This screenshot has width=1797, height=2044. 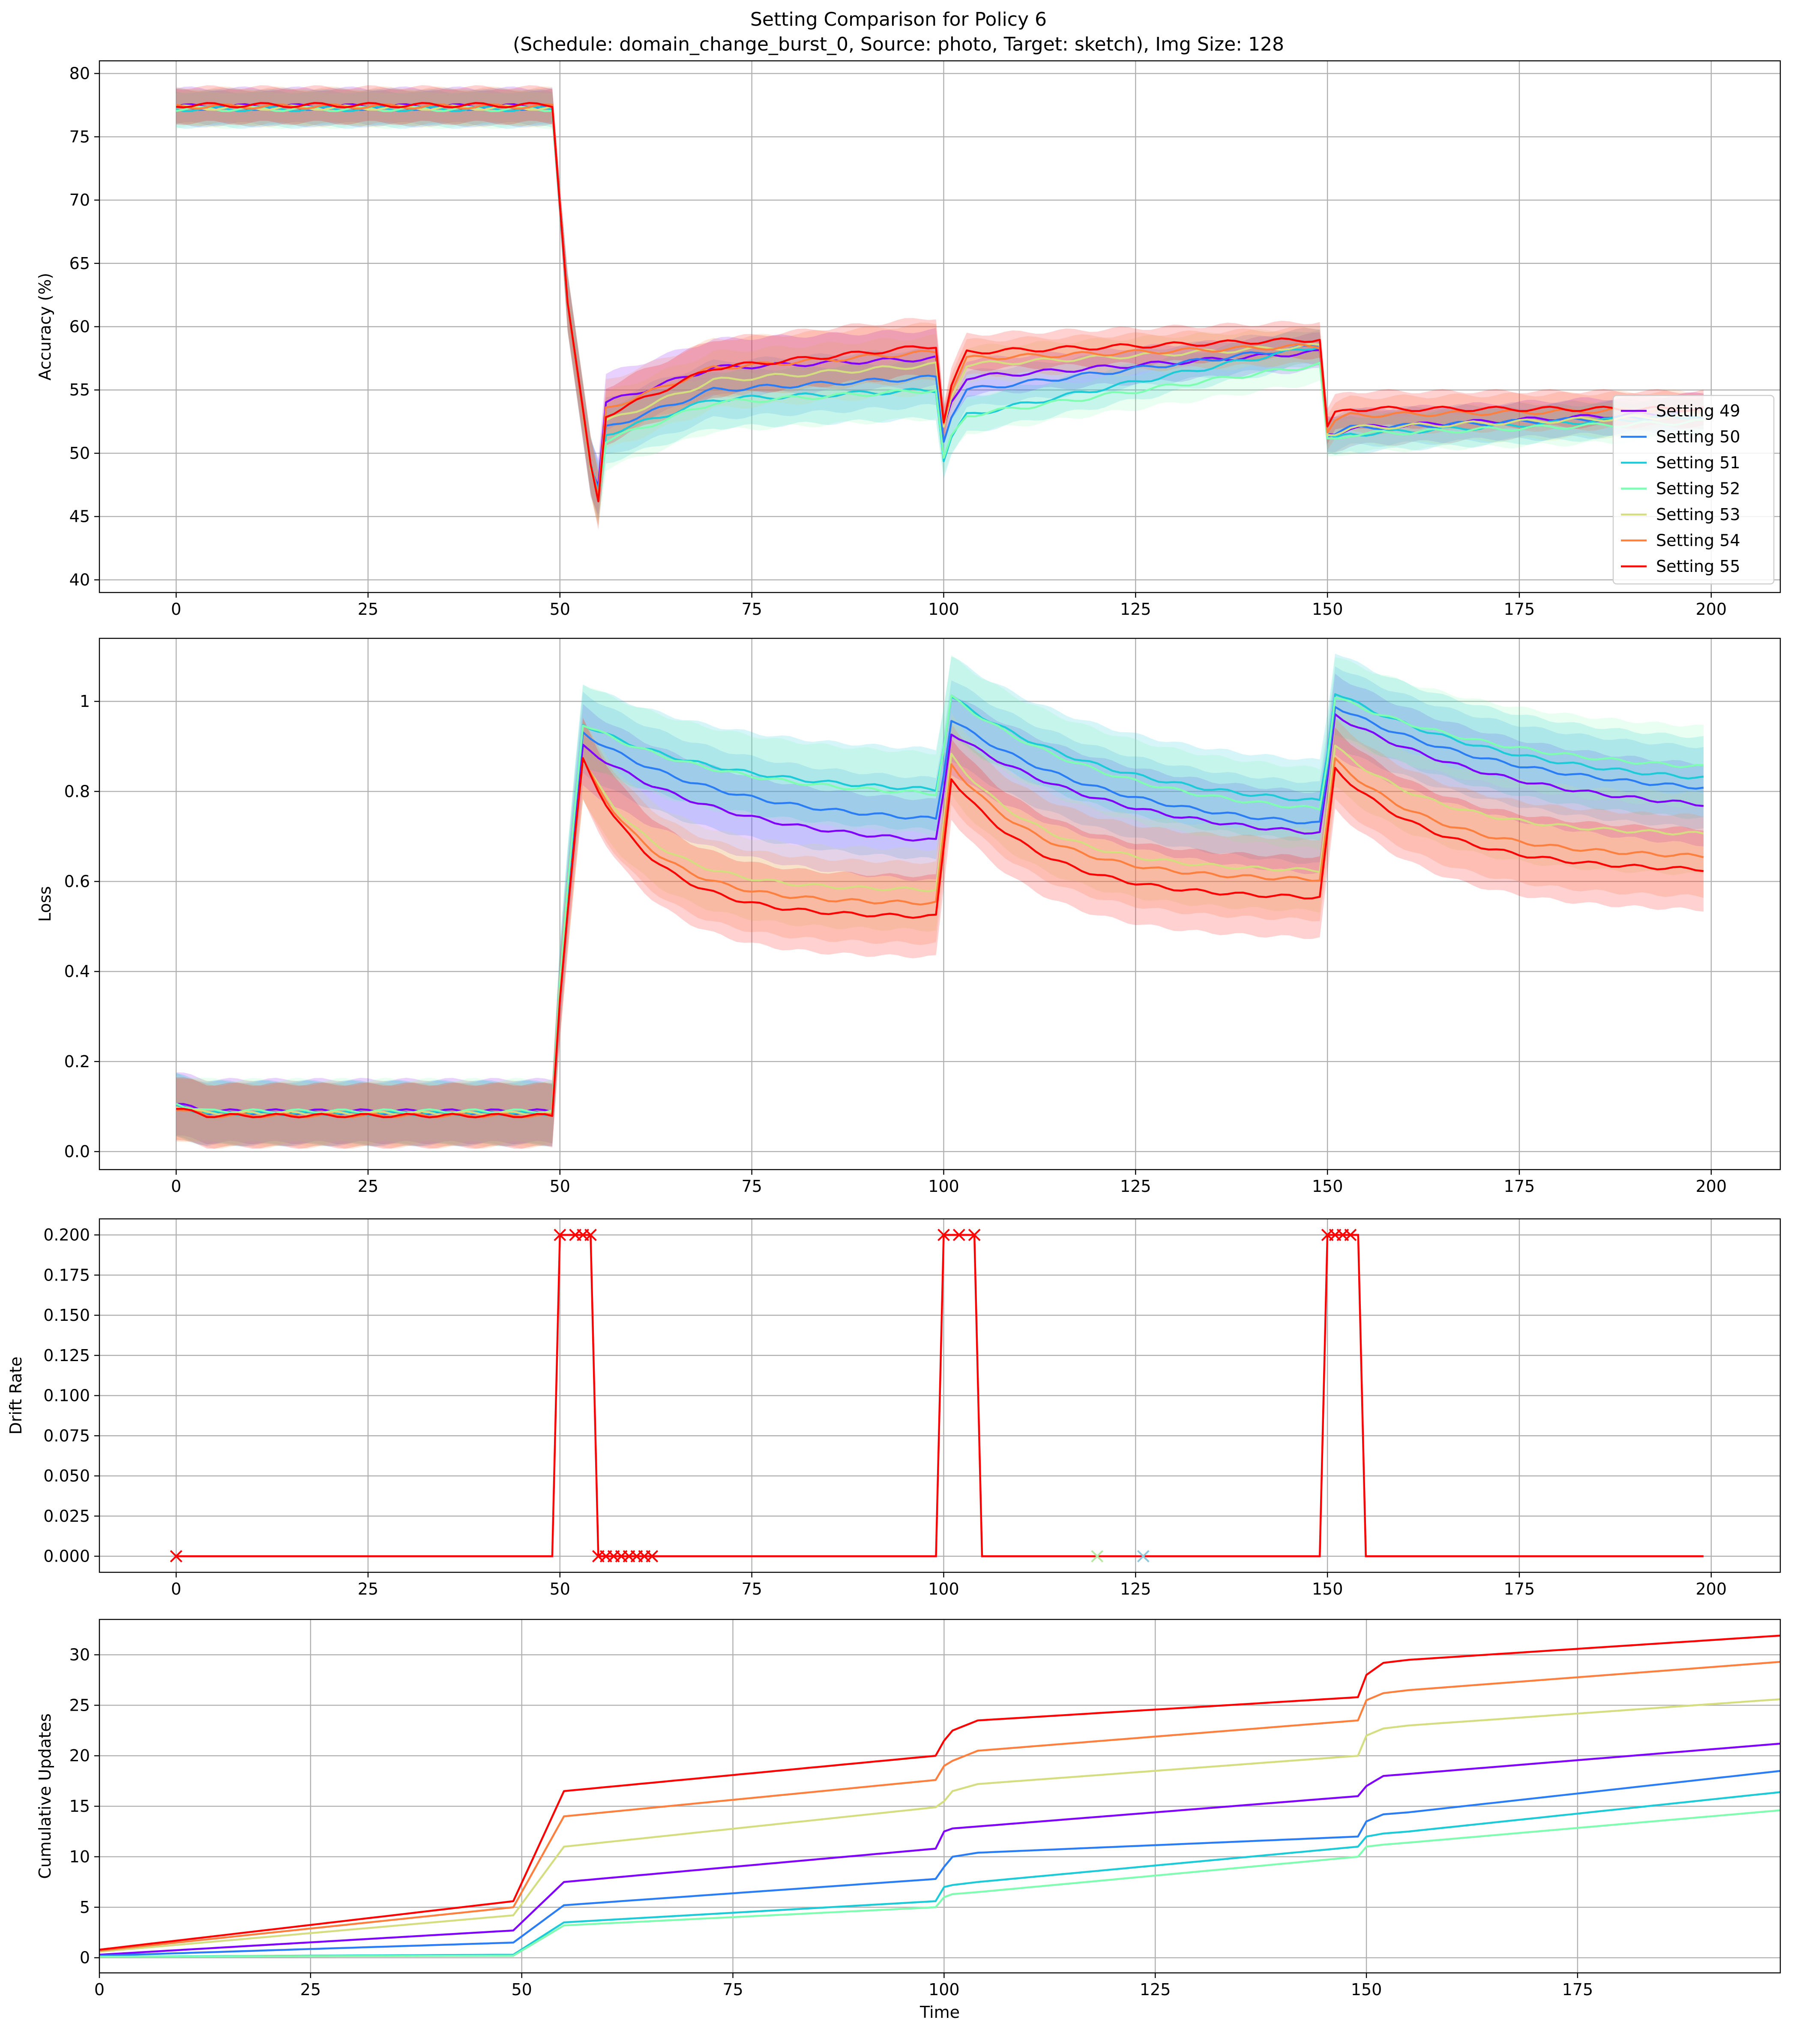 What do you see at coordinates (77, 791) in the screenshot?
I see `loss-ytick-label: 0.8` at bounding box center [77, 791].